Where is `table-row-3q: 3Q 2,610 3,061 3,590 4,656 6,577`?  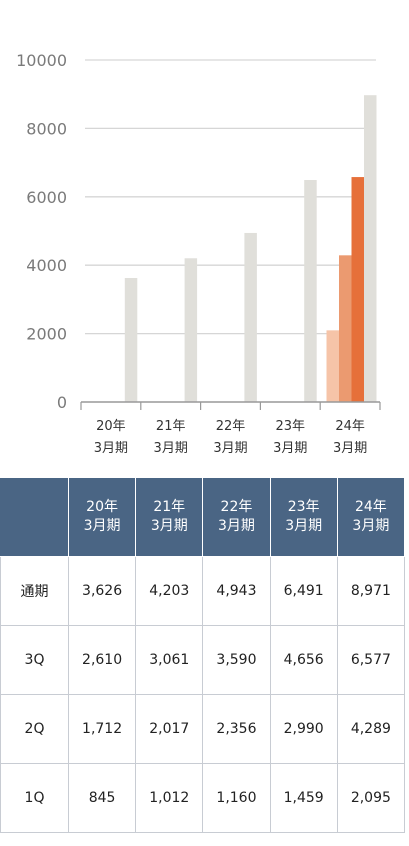 table-row-3q: 3Q 2,610 3,061 3,590 4,656 6,577 is located at coordinates (203, 660).